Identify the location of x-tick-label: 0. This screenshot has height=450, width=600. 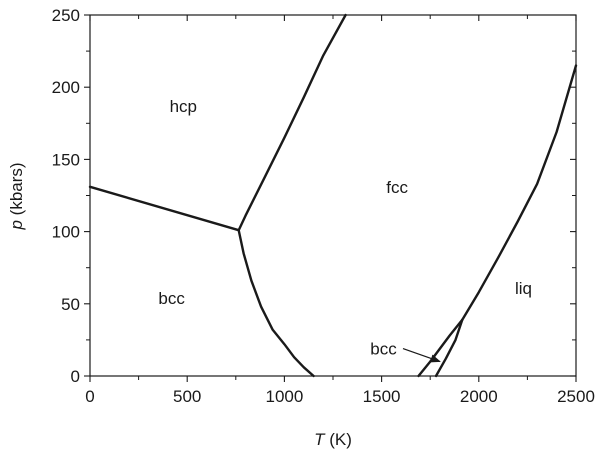
(89, 396).